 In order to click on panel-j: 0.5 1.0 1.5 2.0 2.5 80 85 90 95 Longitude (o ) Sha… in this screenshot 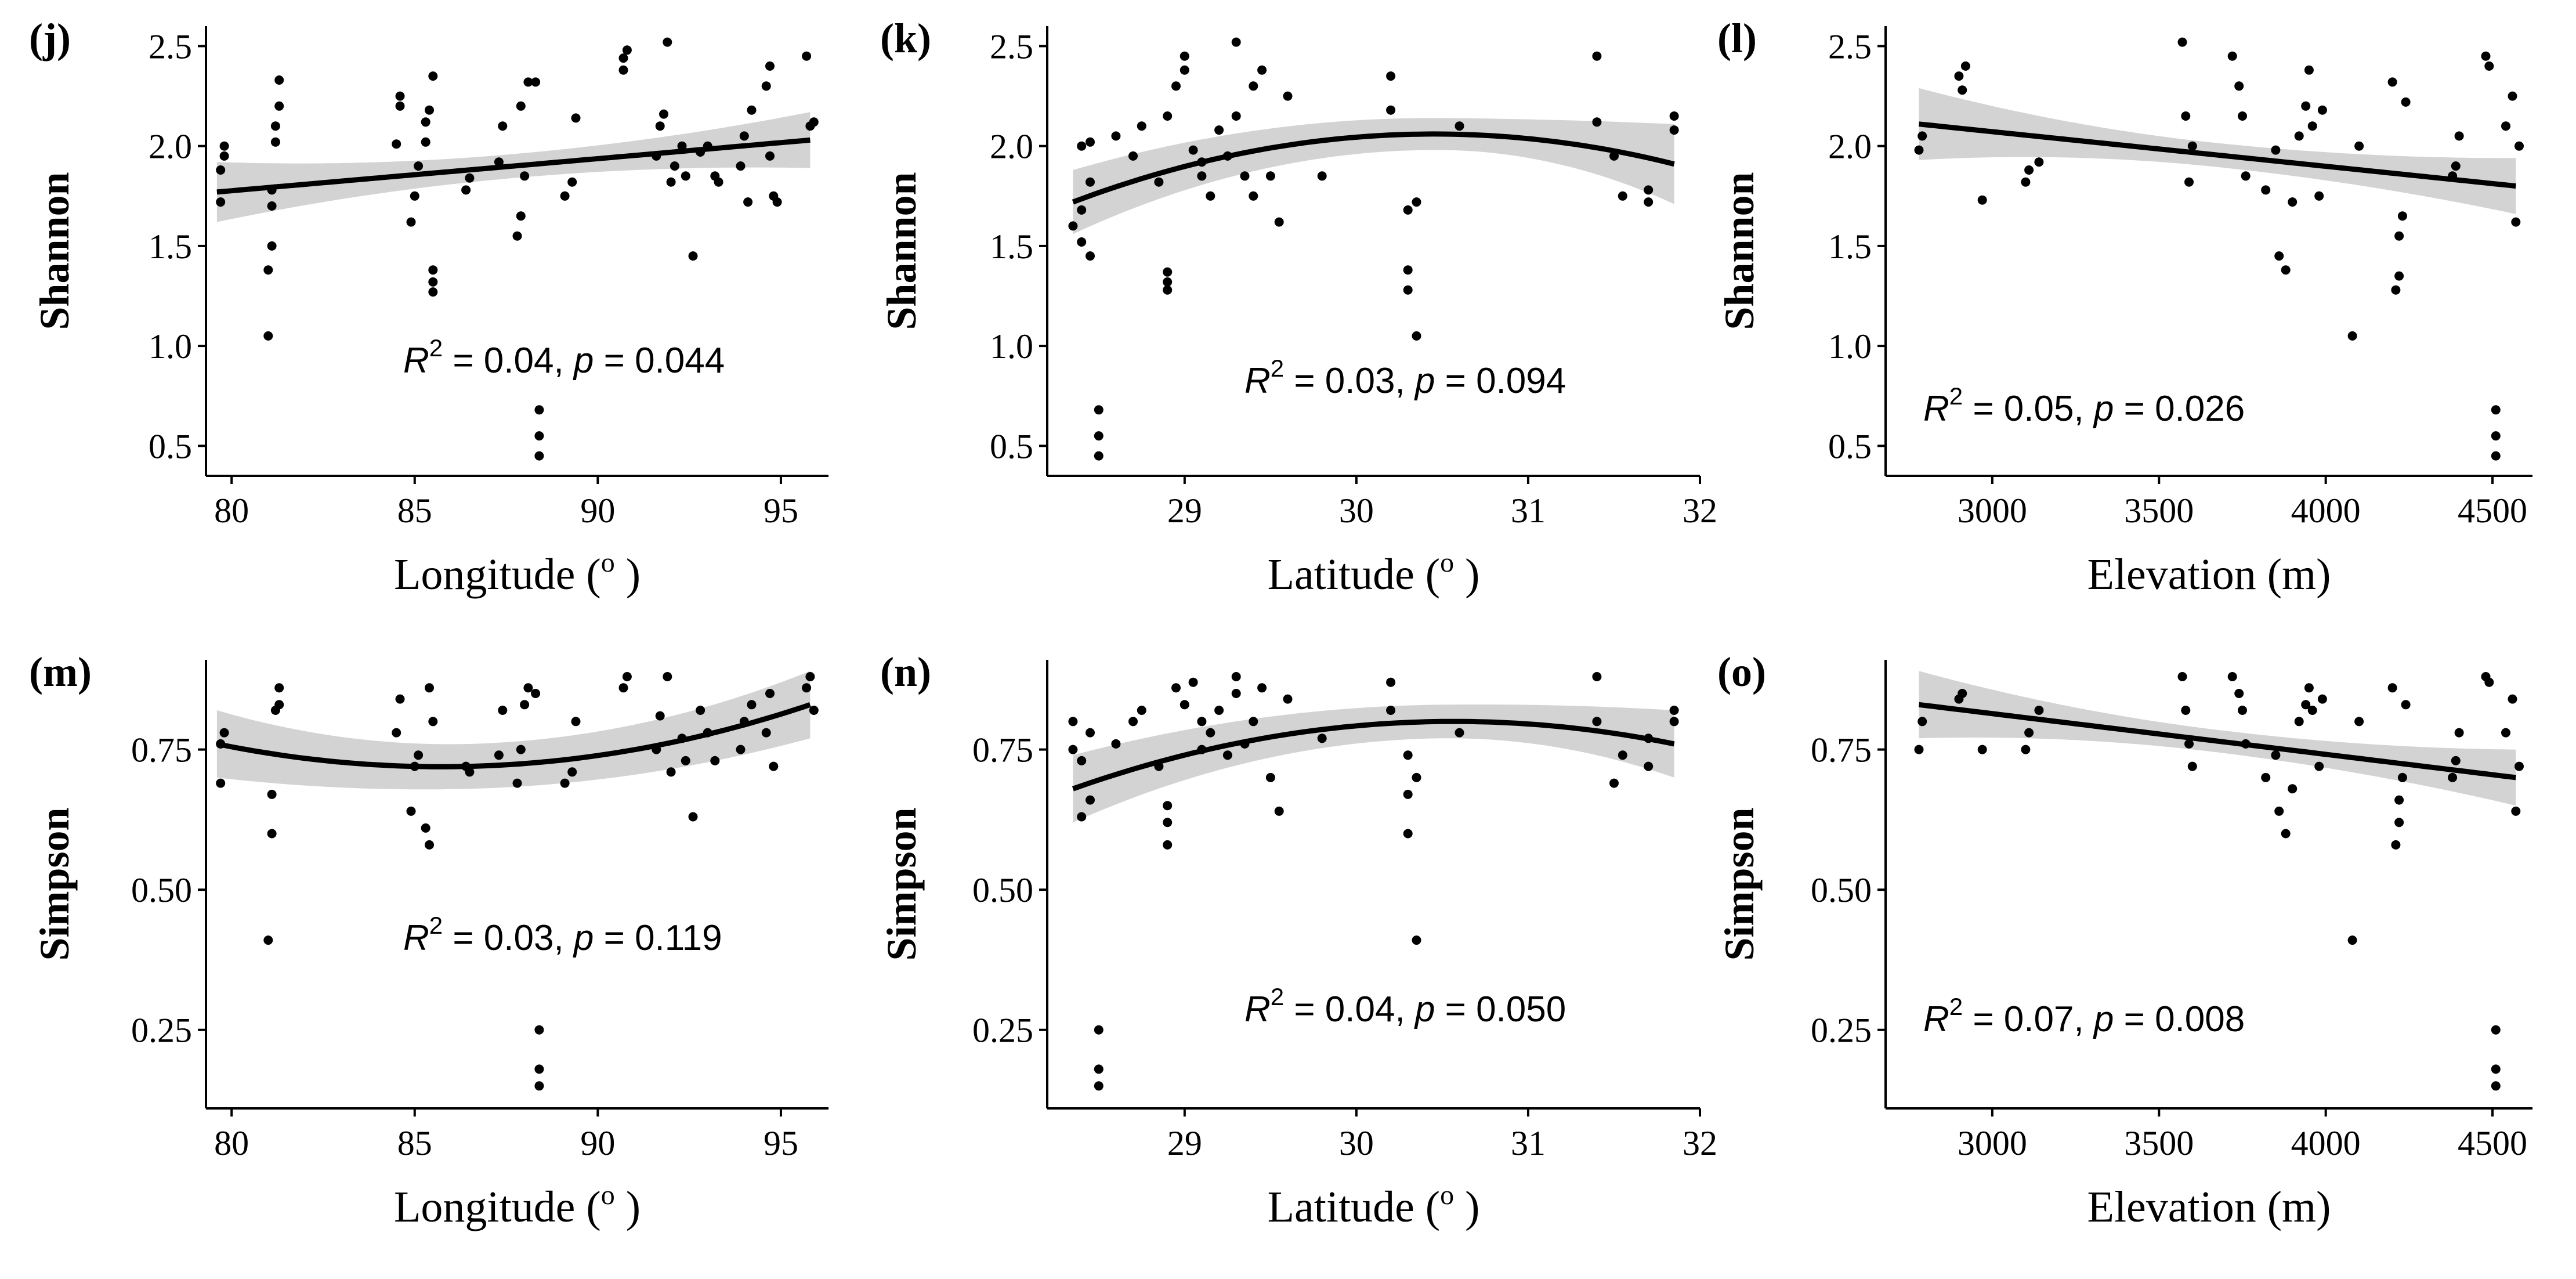, I will do `click(428, 307)`.